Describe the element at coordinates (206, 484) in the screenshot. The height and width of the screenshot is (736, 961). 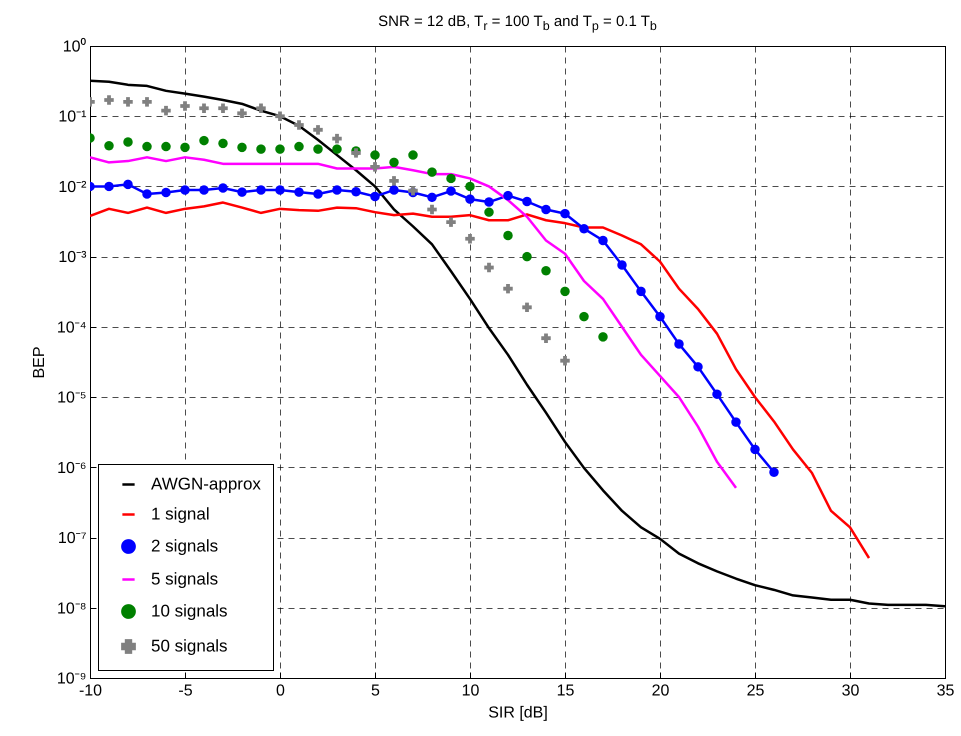
I see `legend-label: AWGN-approx` at that location.